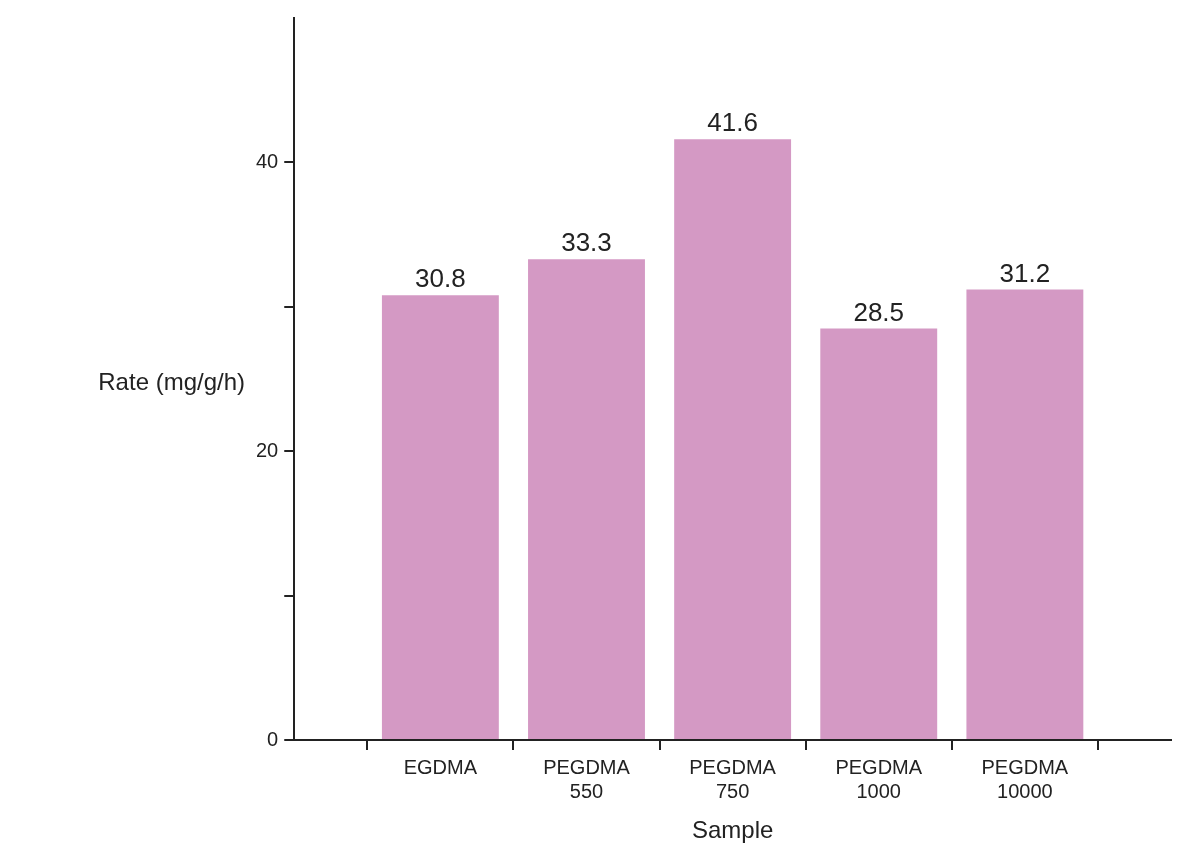  I want to click on y-tick-label: 0, so click(273, 738).